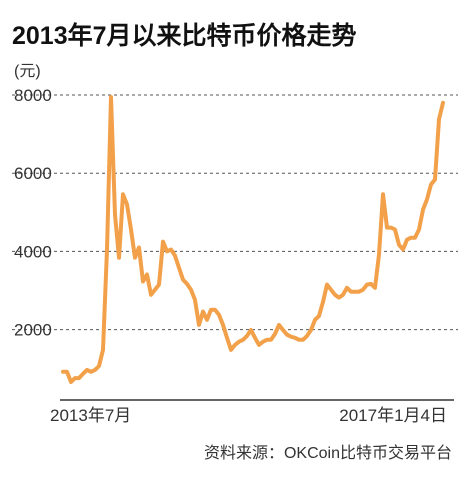 This screenshot has height=479, width=472. What do you see at coordinates (33, 330) in the screenshot?
I see `y-tick-label: 2000` at bounding box center [33, 330].